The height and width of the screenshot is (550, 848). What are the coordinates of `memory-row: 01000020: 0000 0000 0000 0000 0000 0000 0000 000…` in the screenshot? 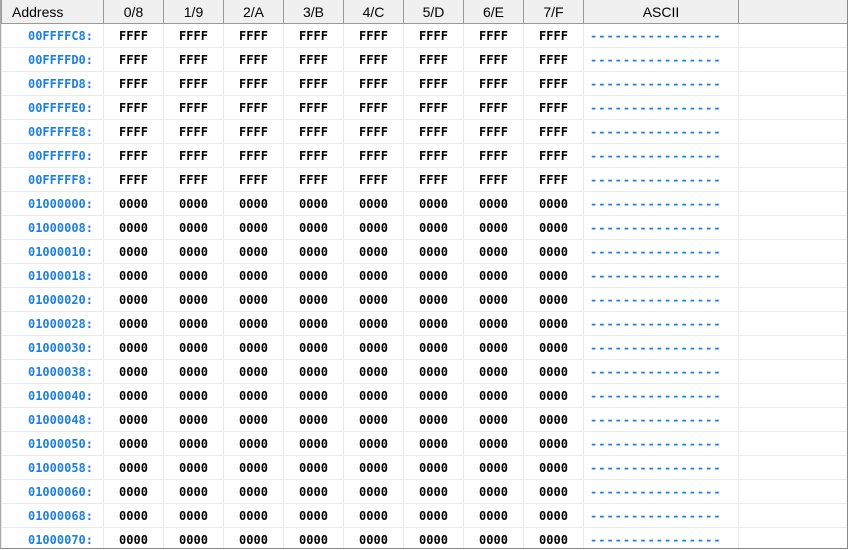 It's located at (424, 299).